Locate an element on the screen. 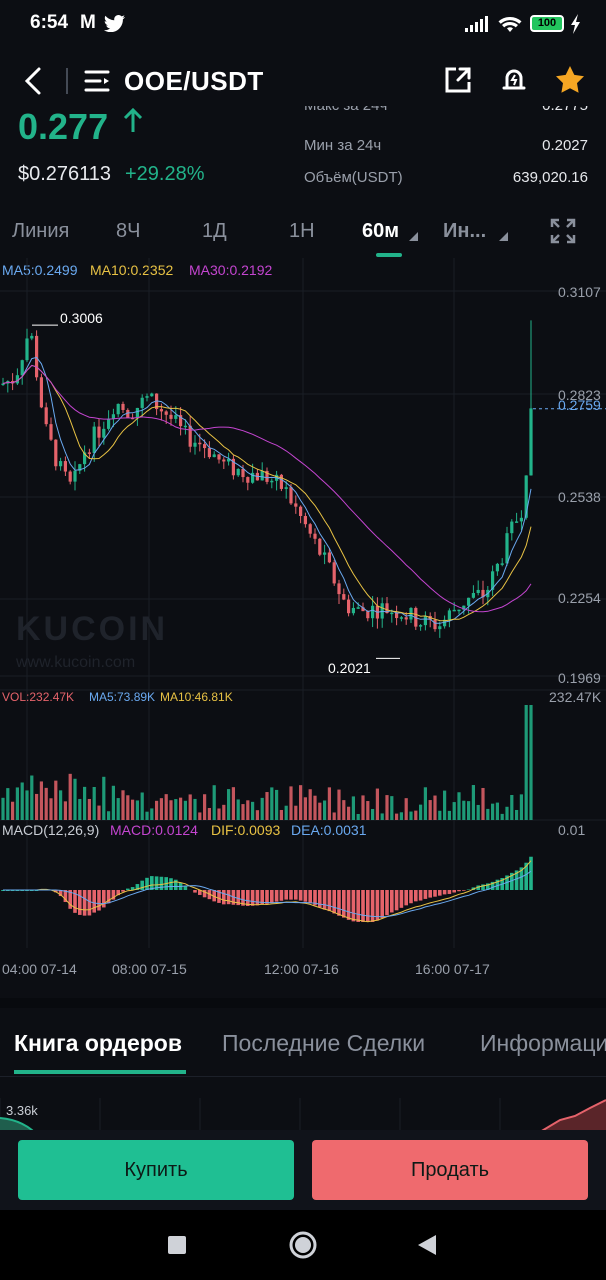 This screenshot has height=1280, width=606. back-icon is located at coordinates (33, 81).